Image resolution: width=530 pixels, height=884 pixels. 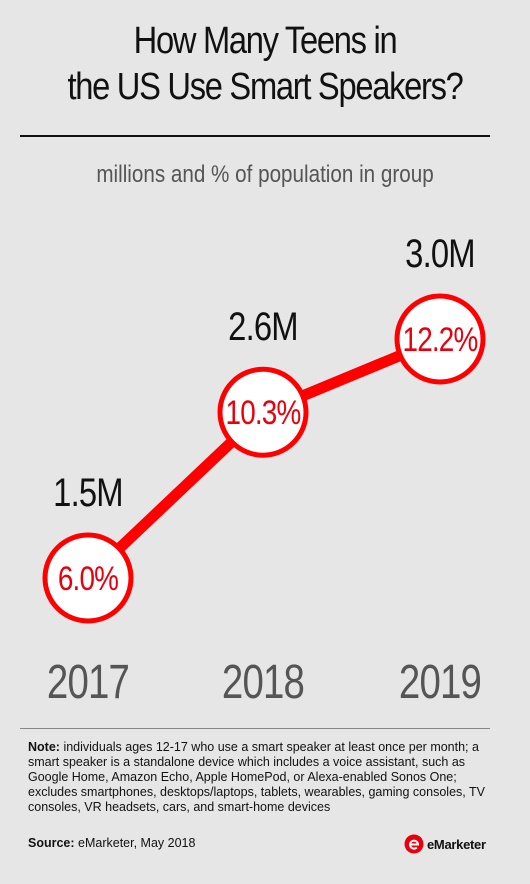 I want to click on source-text: eMarketer, May 2018, so click(x=137, y=843).